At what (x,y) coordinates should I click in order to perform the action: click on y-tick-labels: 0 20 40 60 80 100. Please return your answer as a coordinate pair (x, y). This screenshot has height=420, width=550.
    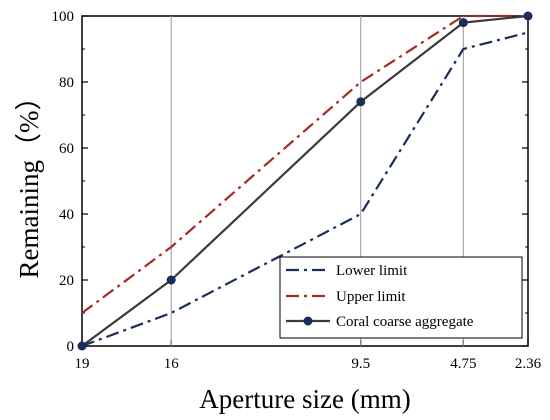
    Looking at the image, I should click on (63, 182).